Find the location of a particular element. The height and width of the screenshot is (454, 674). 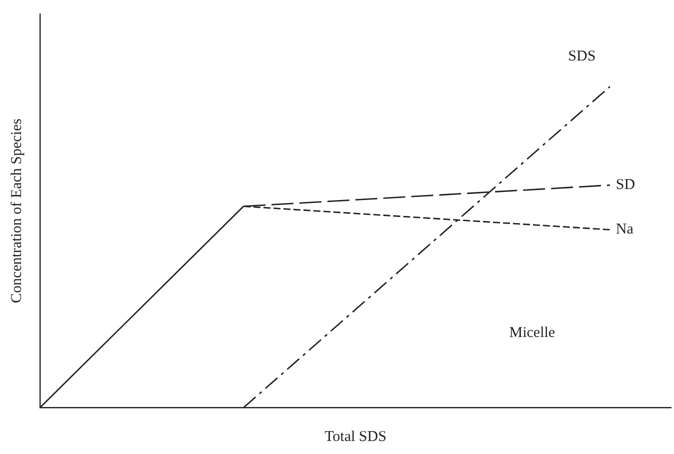

series-label: SDS is located at coordinates (582, 56).